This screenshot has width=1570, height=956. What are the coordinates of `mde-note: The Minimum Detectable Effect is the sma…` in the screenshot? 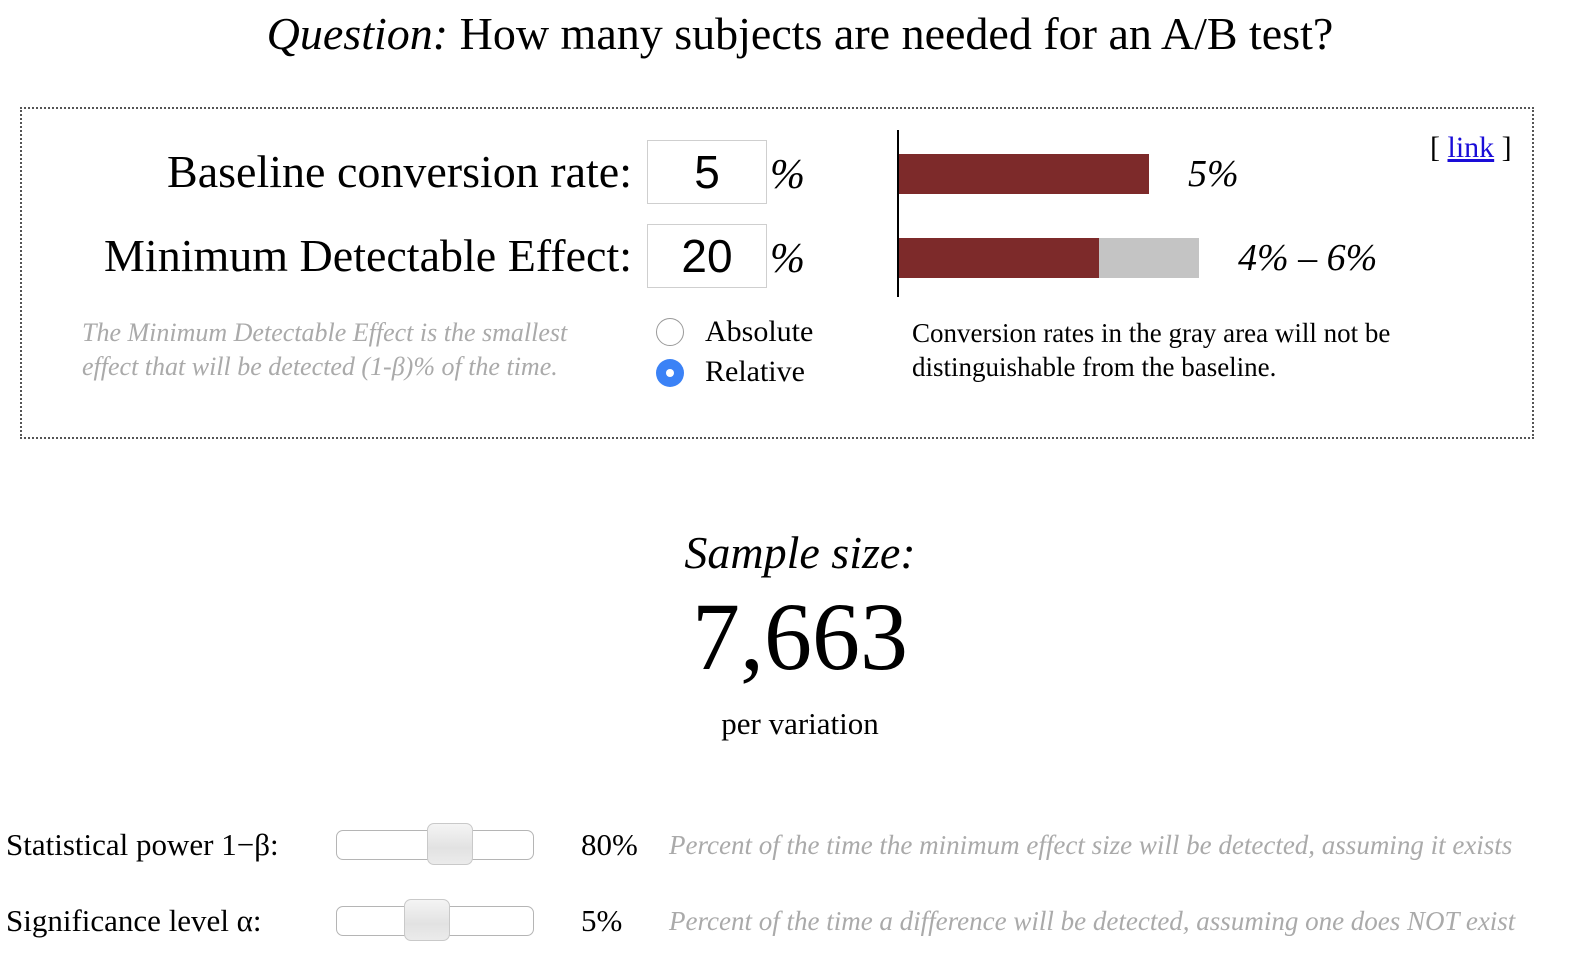 It's located at (324, 350).